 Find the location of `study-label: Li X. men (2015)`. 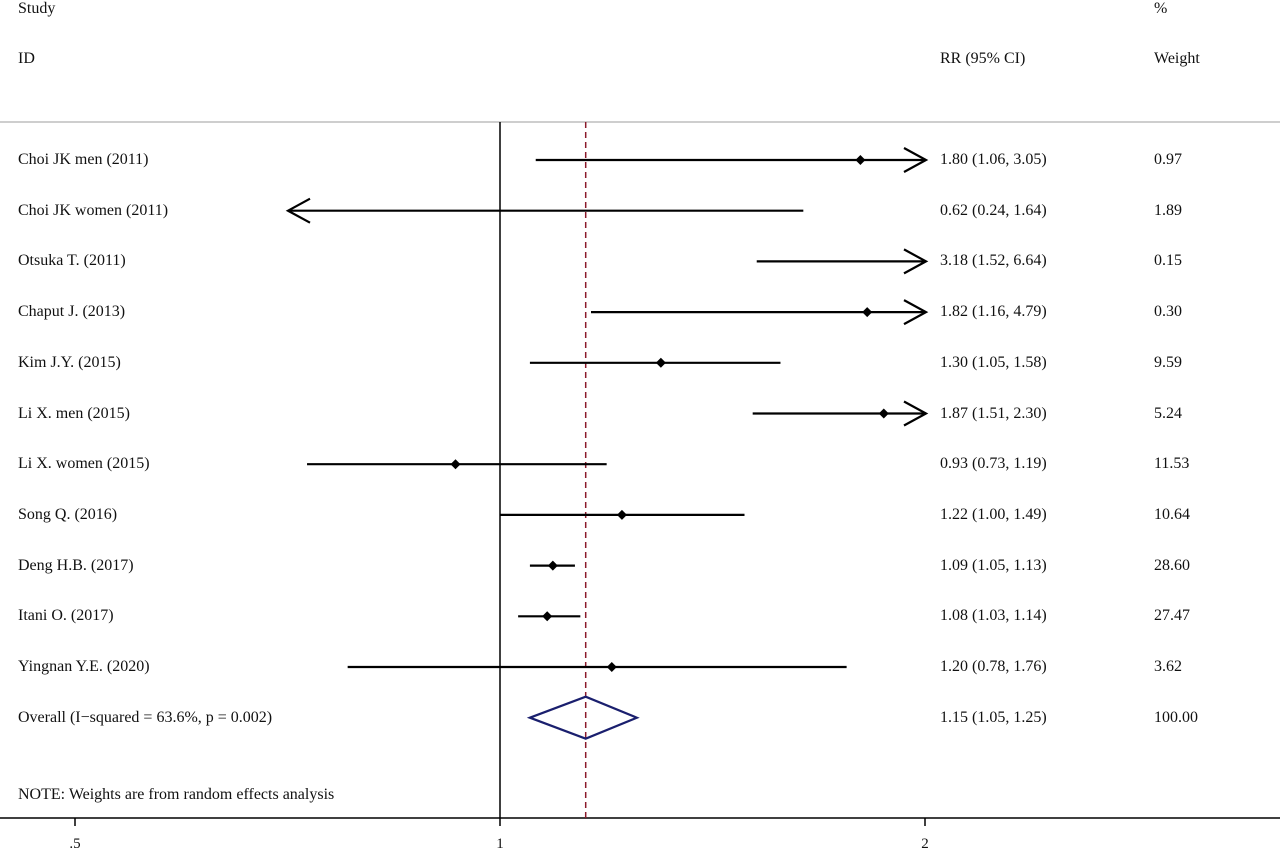

study-label: Li X. men (2015) is located at coordinates (74, 413).